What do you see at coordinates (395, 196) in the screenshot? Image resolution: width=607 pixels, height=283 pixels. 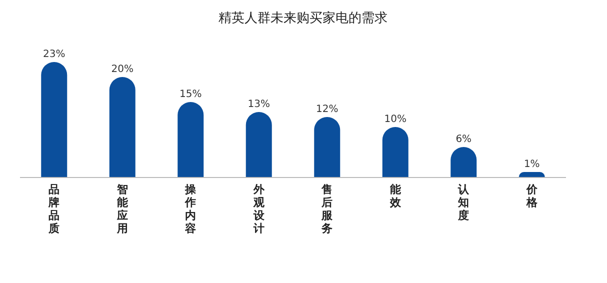 I see `x-tick-label: 能效` at bounding box center [395, 196].